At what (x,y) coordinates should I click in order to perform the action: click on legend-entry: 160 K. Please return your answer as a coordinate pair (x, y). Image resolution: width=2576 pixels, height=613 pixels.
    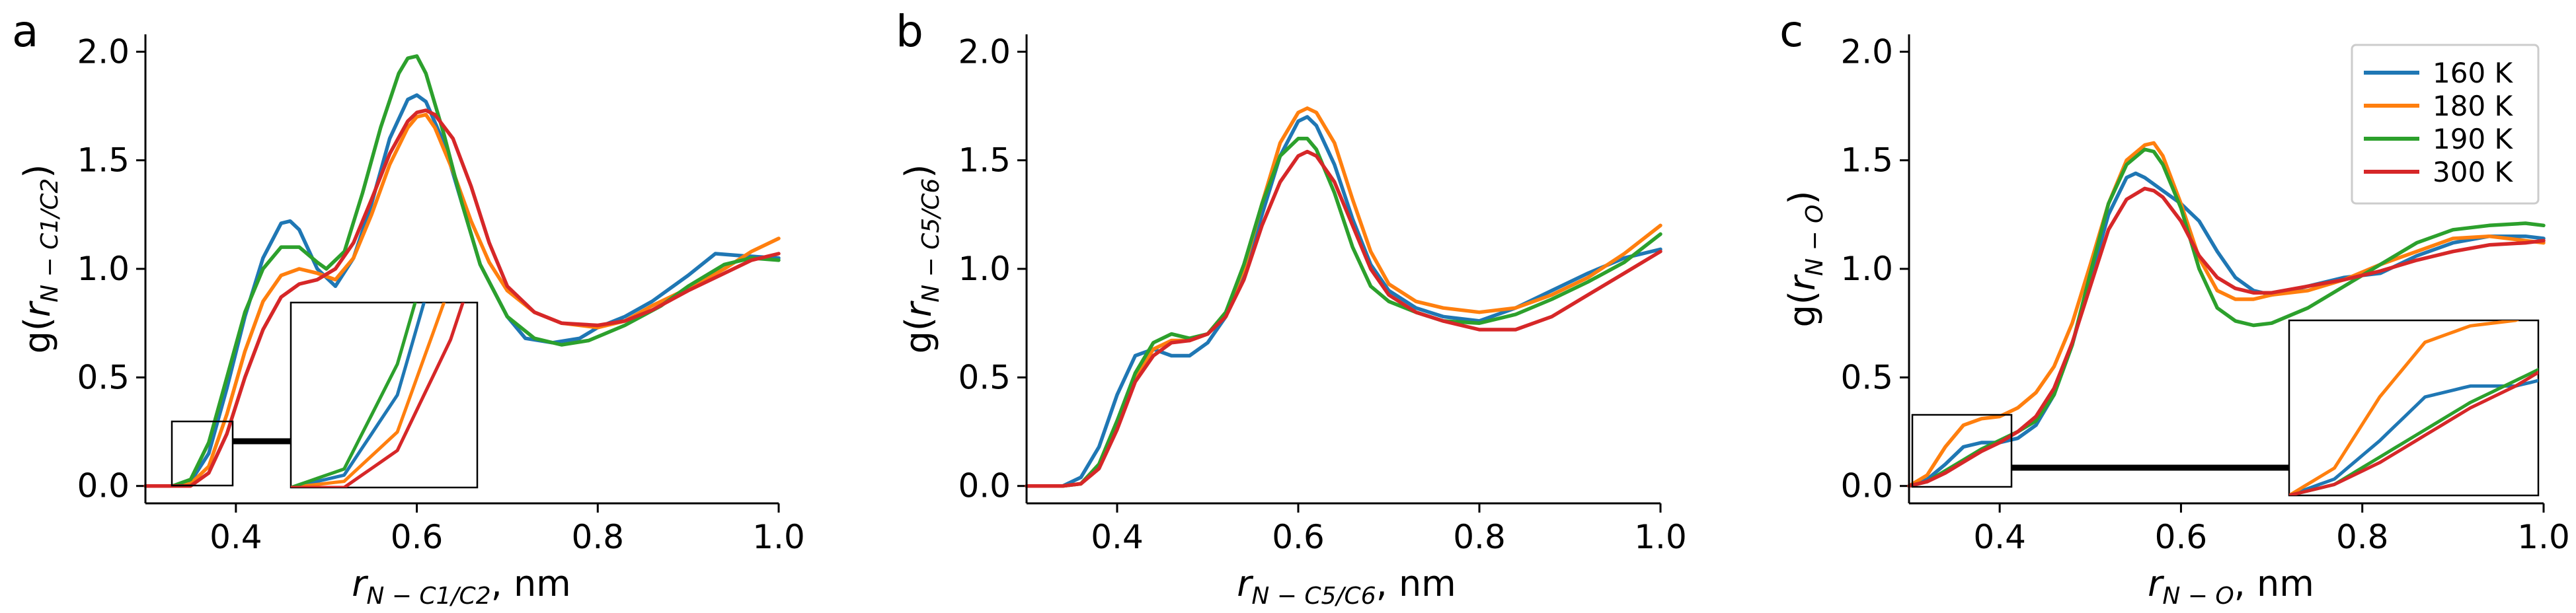
    Looking at the image, I should click on (2439, 73).